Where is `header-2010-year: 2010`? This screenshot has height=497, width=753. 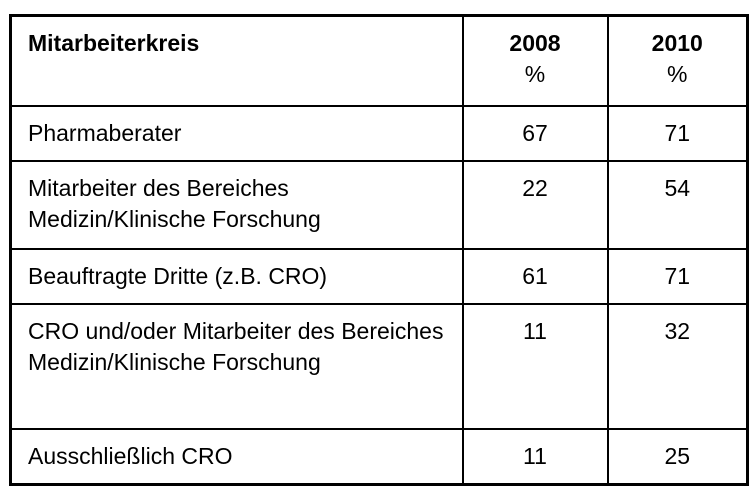
header-2010-year: 2010 is located at coordinates (677, 43).